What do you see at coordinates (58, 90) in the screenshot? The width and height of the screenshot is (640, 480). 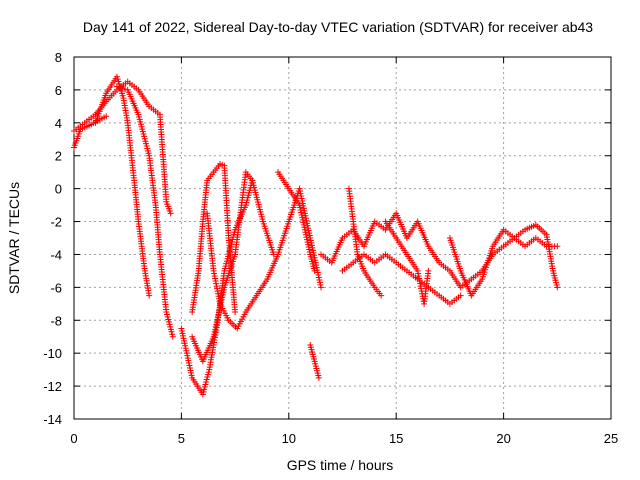 I see `y-tick-label: 6` at bounding box center [58, 90].